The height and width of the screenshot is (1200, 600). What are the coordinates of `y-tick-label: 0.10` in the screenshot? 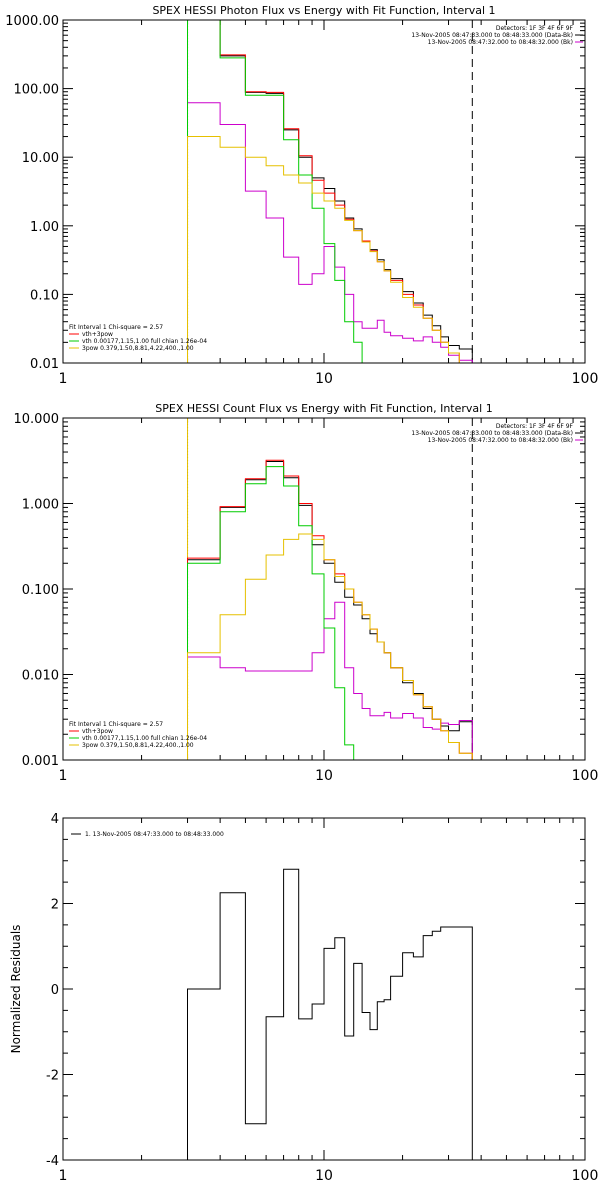 It's located at (44, 295).